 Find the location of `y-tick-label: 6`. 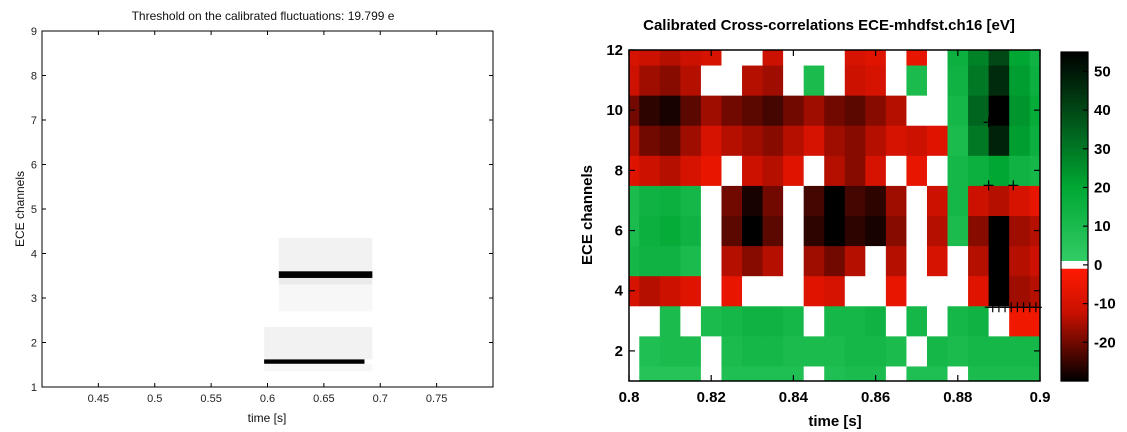

y-tick-label: 6 is located at coordinates (34, 166).